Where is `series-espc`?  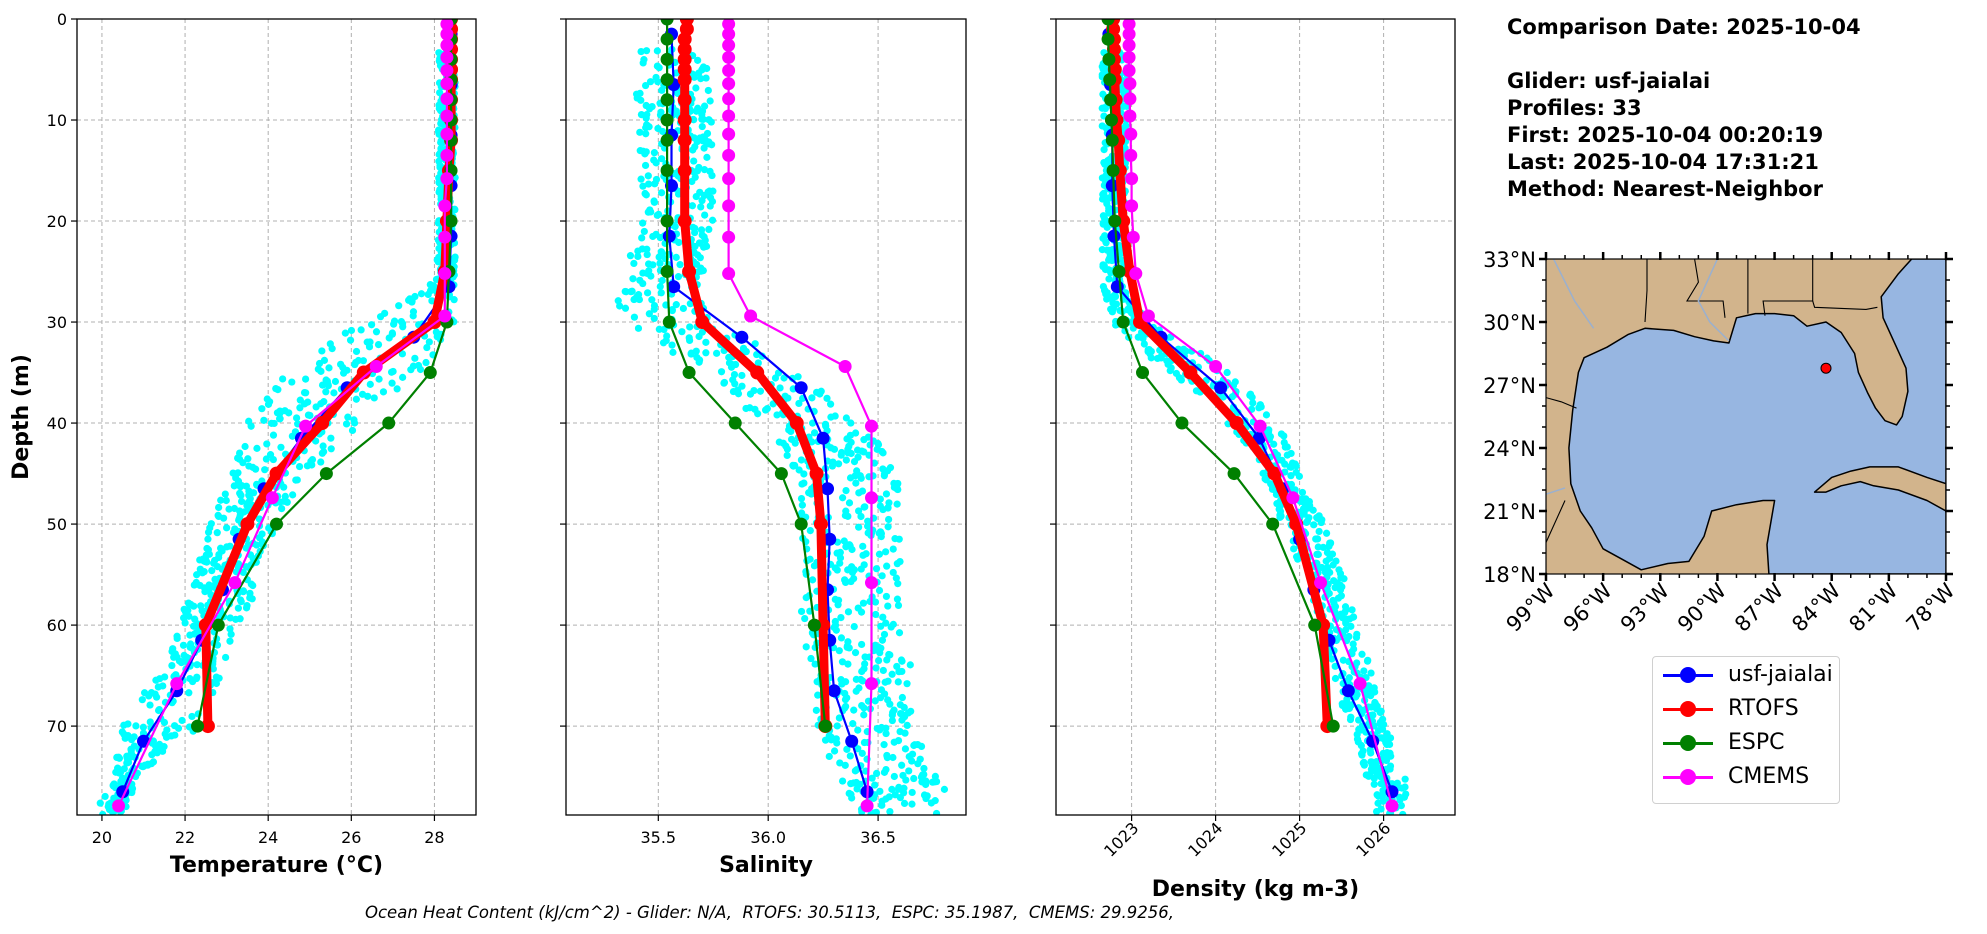 series-espc is located at coordinates (1220, 376).